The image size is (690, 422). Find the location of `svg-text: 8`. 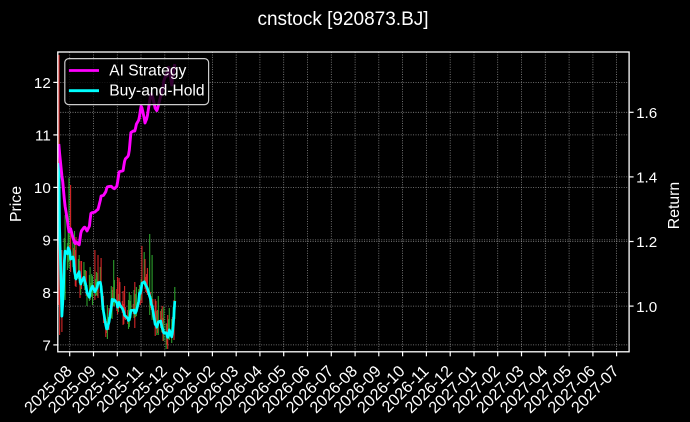

svg-text: 8 is located at coordinates (46, 293).